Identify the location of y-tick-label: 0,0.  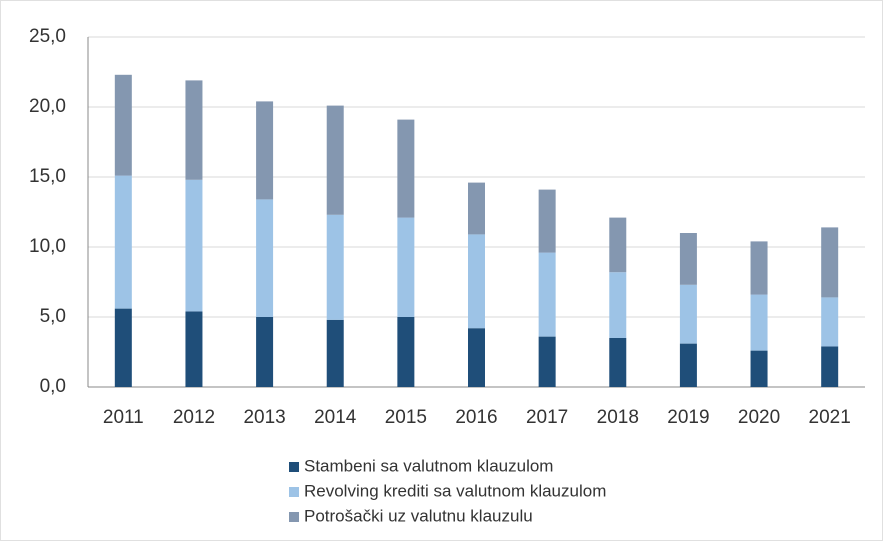
(53, 386).